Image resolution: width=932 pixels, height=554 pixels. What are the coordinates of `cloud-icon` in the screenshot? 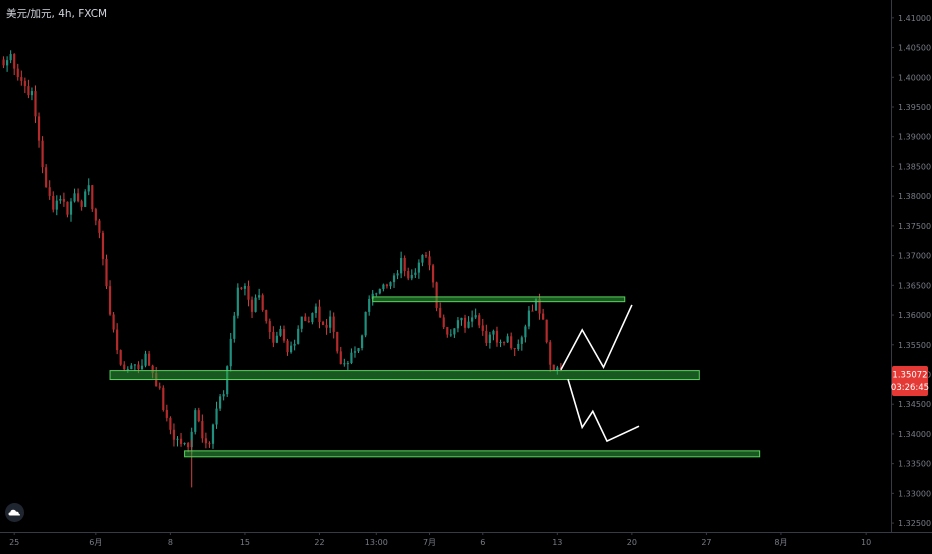 It's located at (14, 512).